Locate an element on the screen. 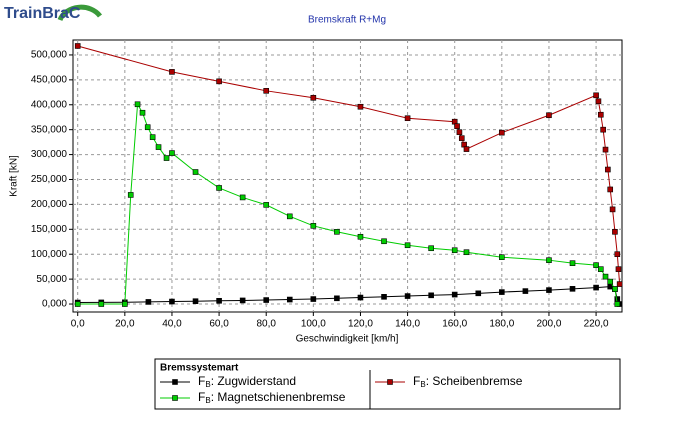 This screenshot has width=694, height=429. legend-title: Bremssystemart is located at coordinates (199, 368).